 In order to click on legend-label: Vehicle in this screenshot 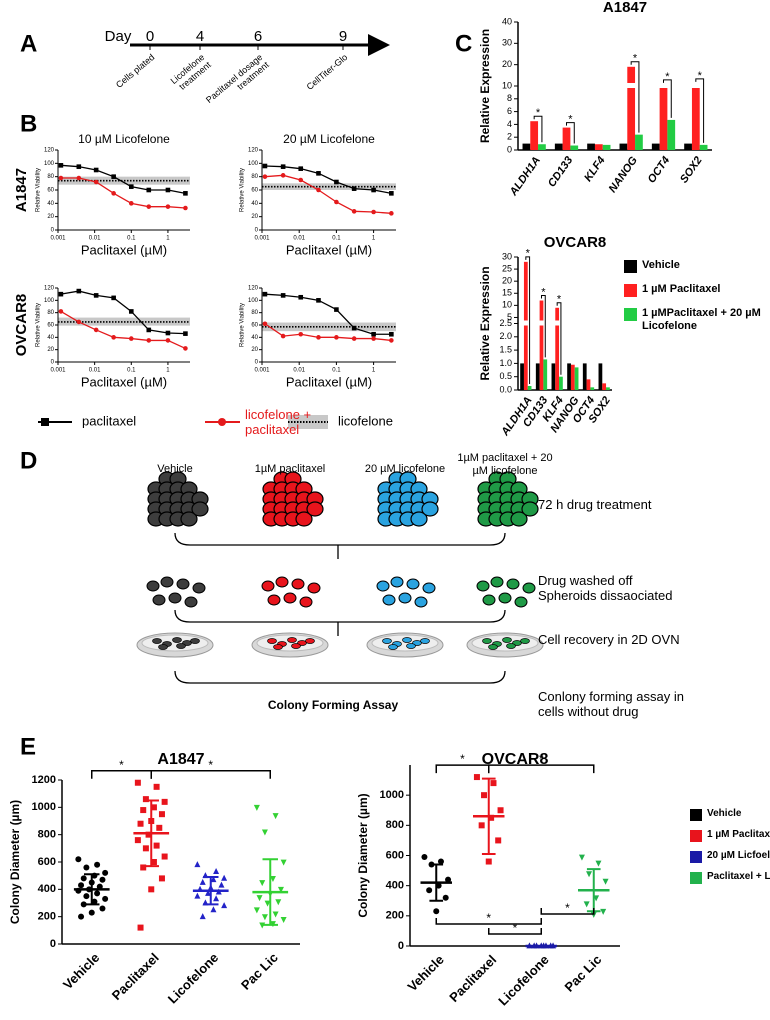, I will do `click(724, 813)`.